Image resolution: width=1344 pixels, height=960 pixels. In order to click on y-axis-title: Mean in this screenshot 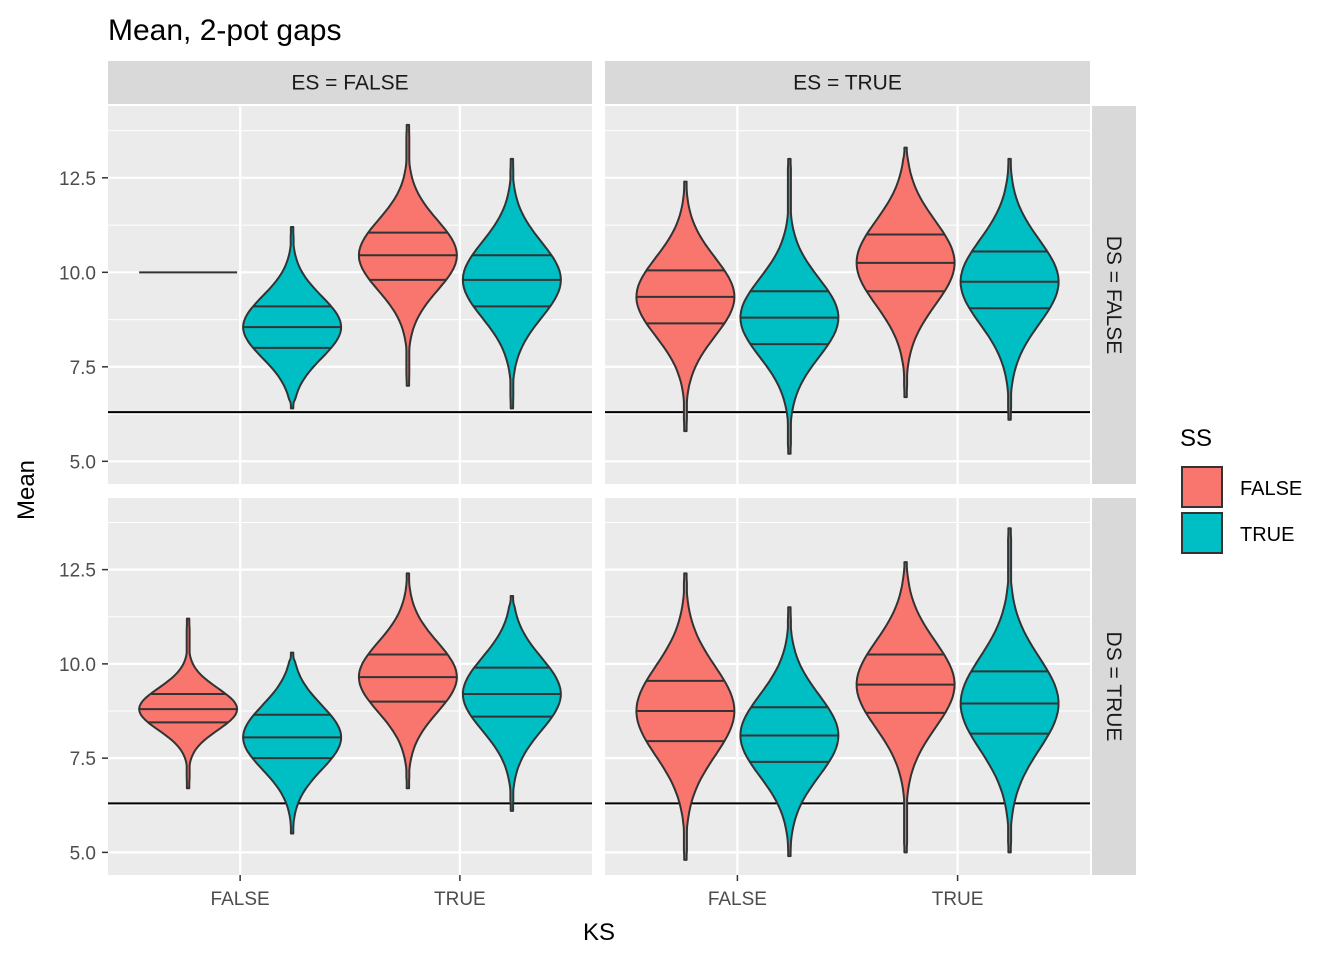, I will do `click(26, 490)`.